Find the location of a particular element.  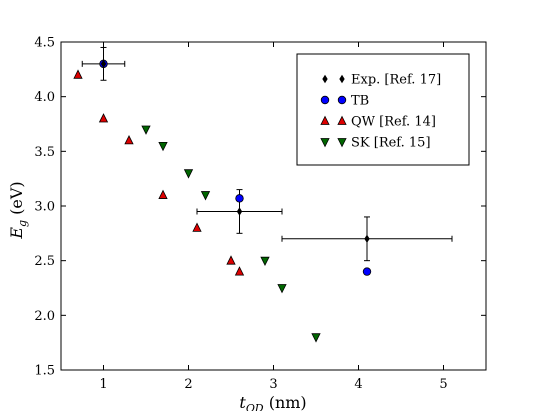

x-tick-label: 4 is located at coordinates (358, 384).